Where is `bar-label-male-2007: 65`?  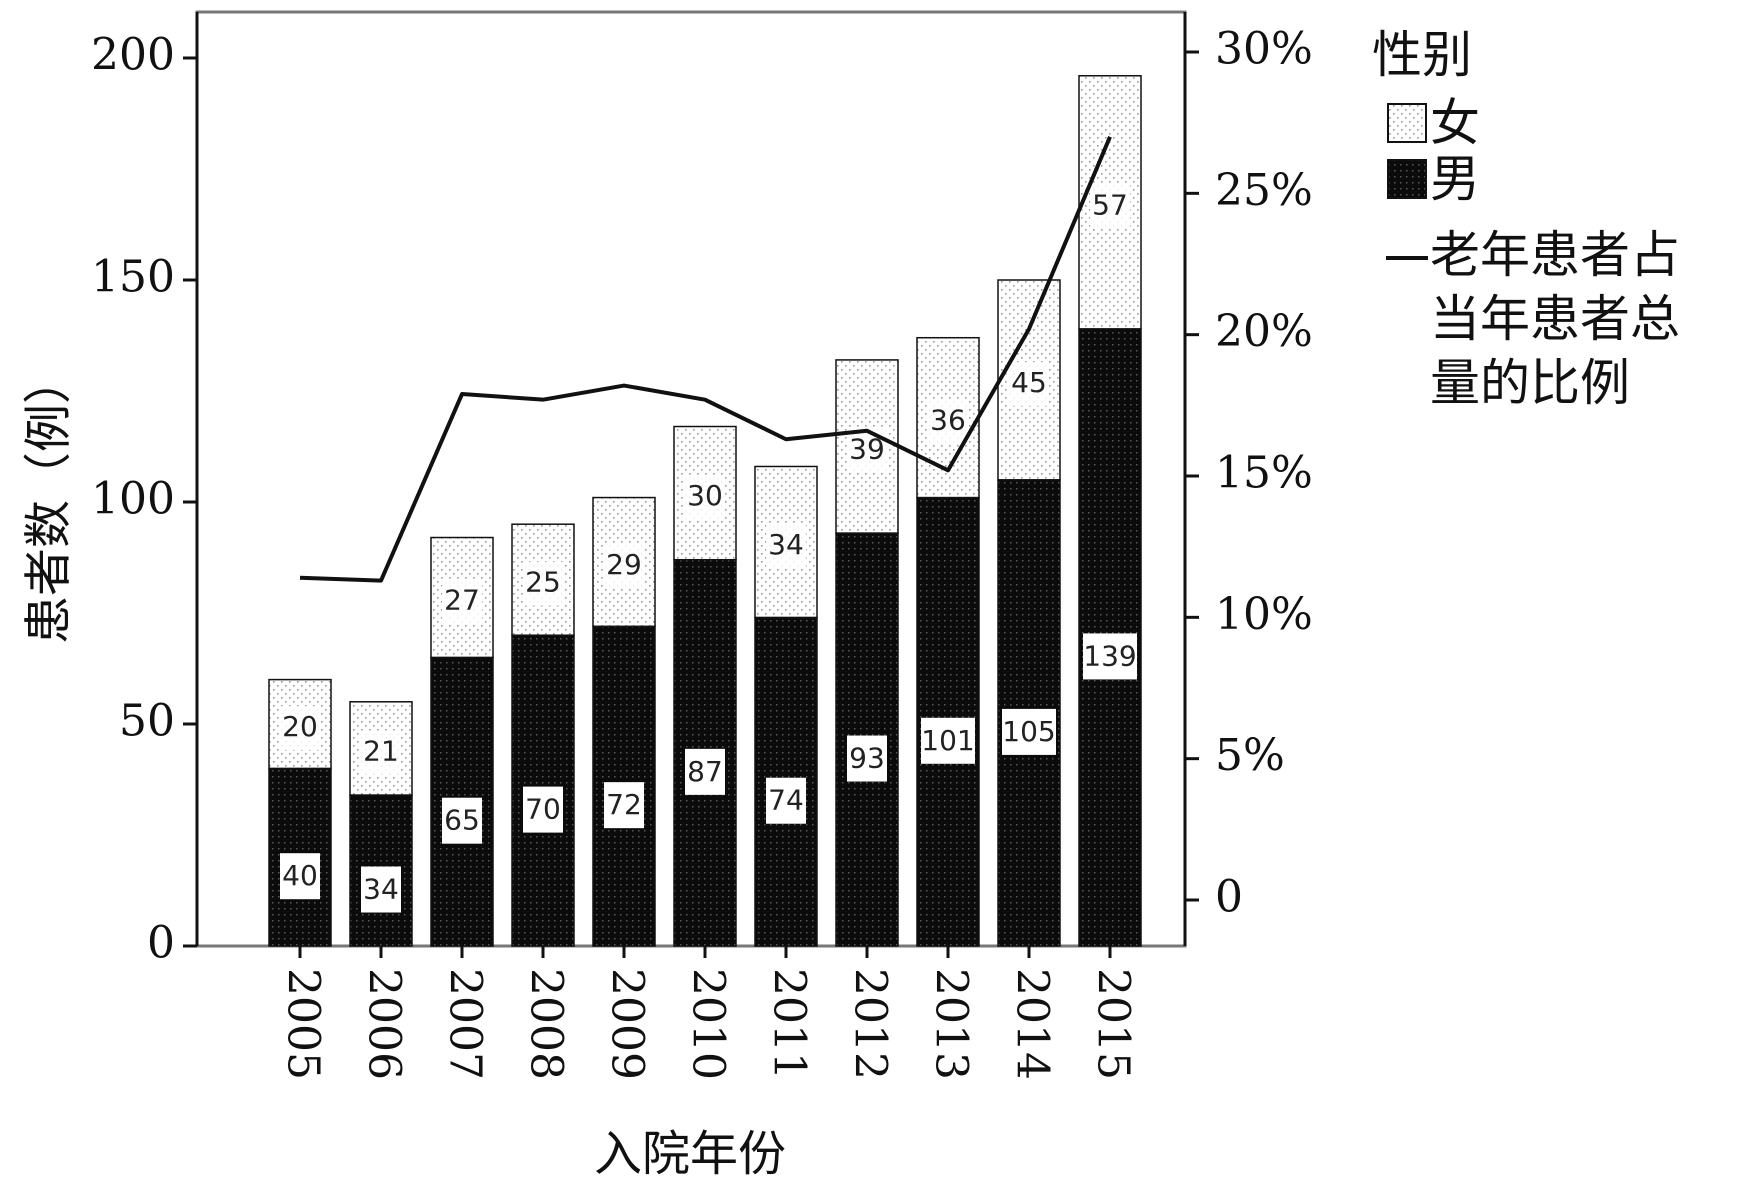
bar-label-male-2007: 65 is located at coordinates (462, 820).